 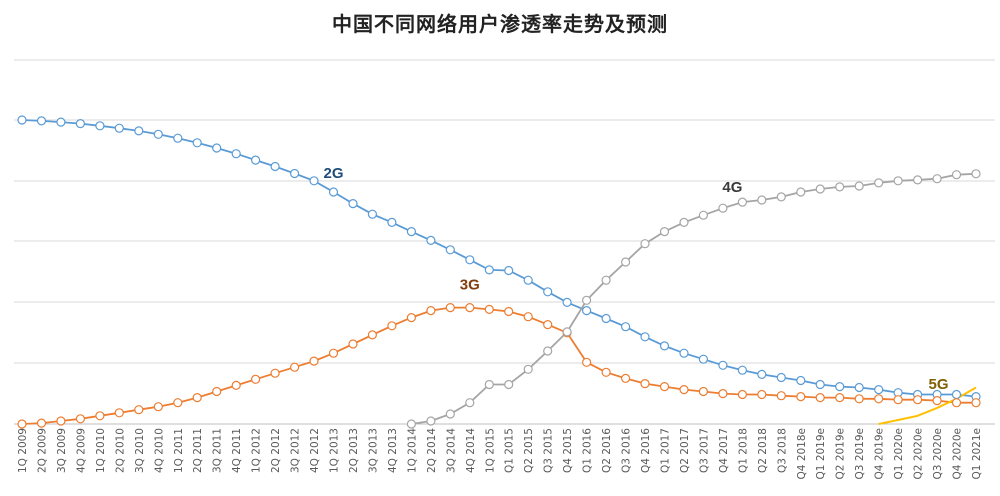 I want to click on x-tick-label: Q1 2015, so click(x=510, y=450).